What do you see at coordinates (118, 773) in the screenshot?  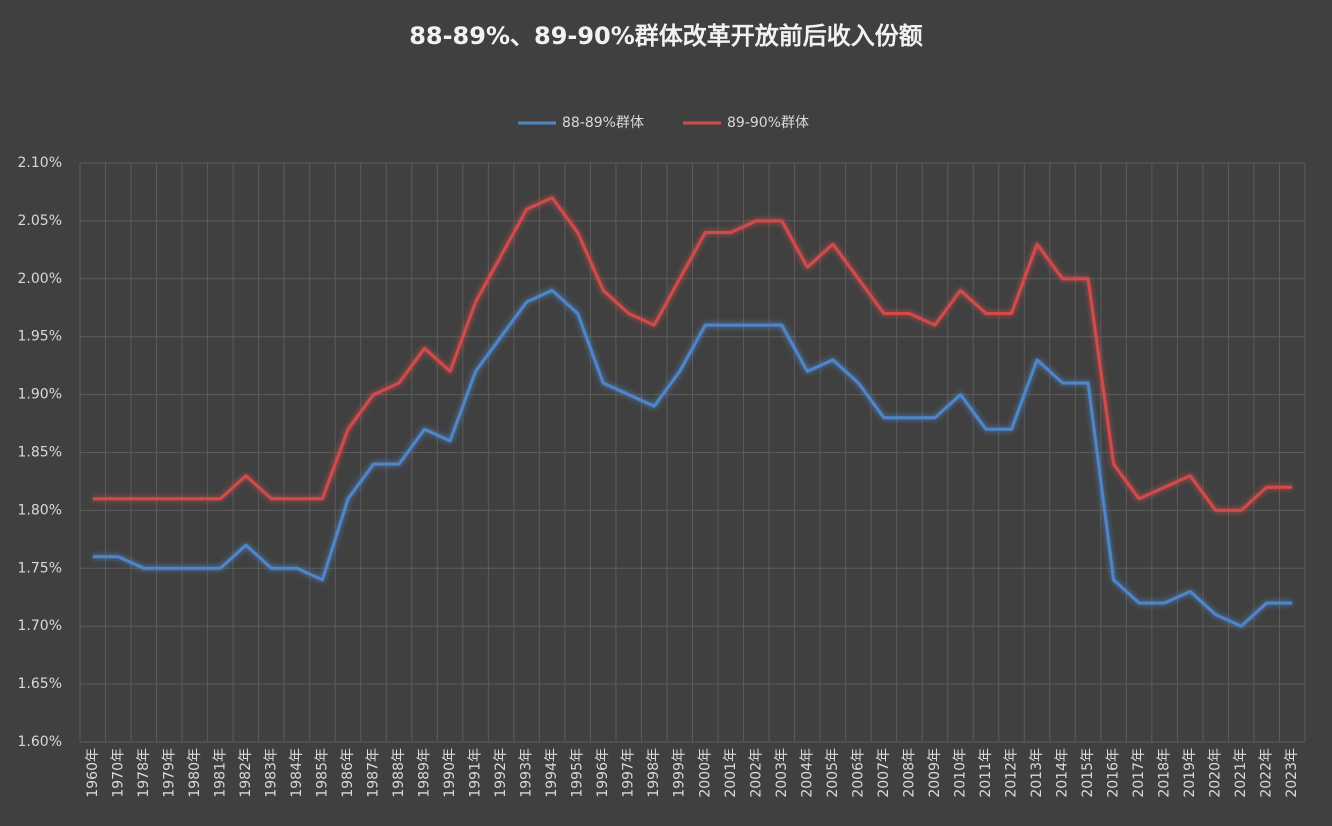 I see `x-tick-label: 1970年` at bounding box center [118, 773].